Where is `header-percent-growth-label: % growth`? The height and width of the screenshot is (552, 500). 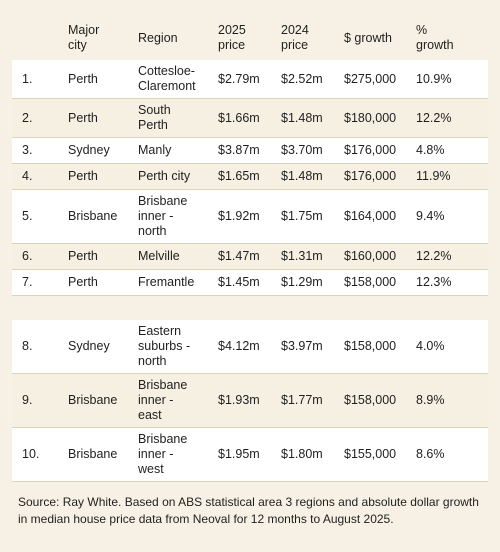
header-percent-growth-label: % growth is located at coordinates (435, 37).